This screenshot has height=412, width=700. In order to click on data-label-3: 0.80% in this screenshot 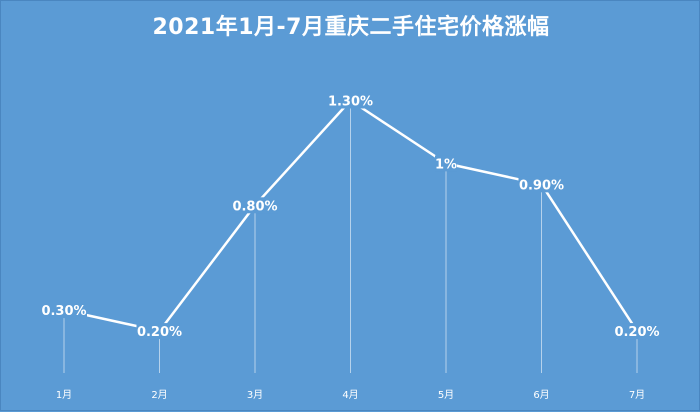, I will do `click(254, 206)`.